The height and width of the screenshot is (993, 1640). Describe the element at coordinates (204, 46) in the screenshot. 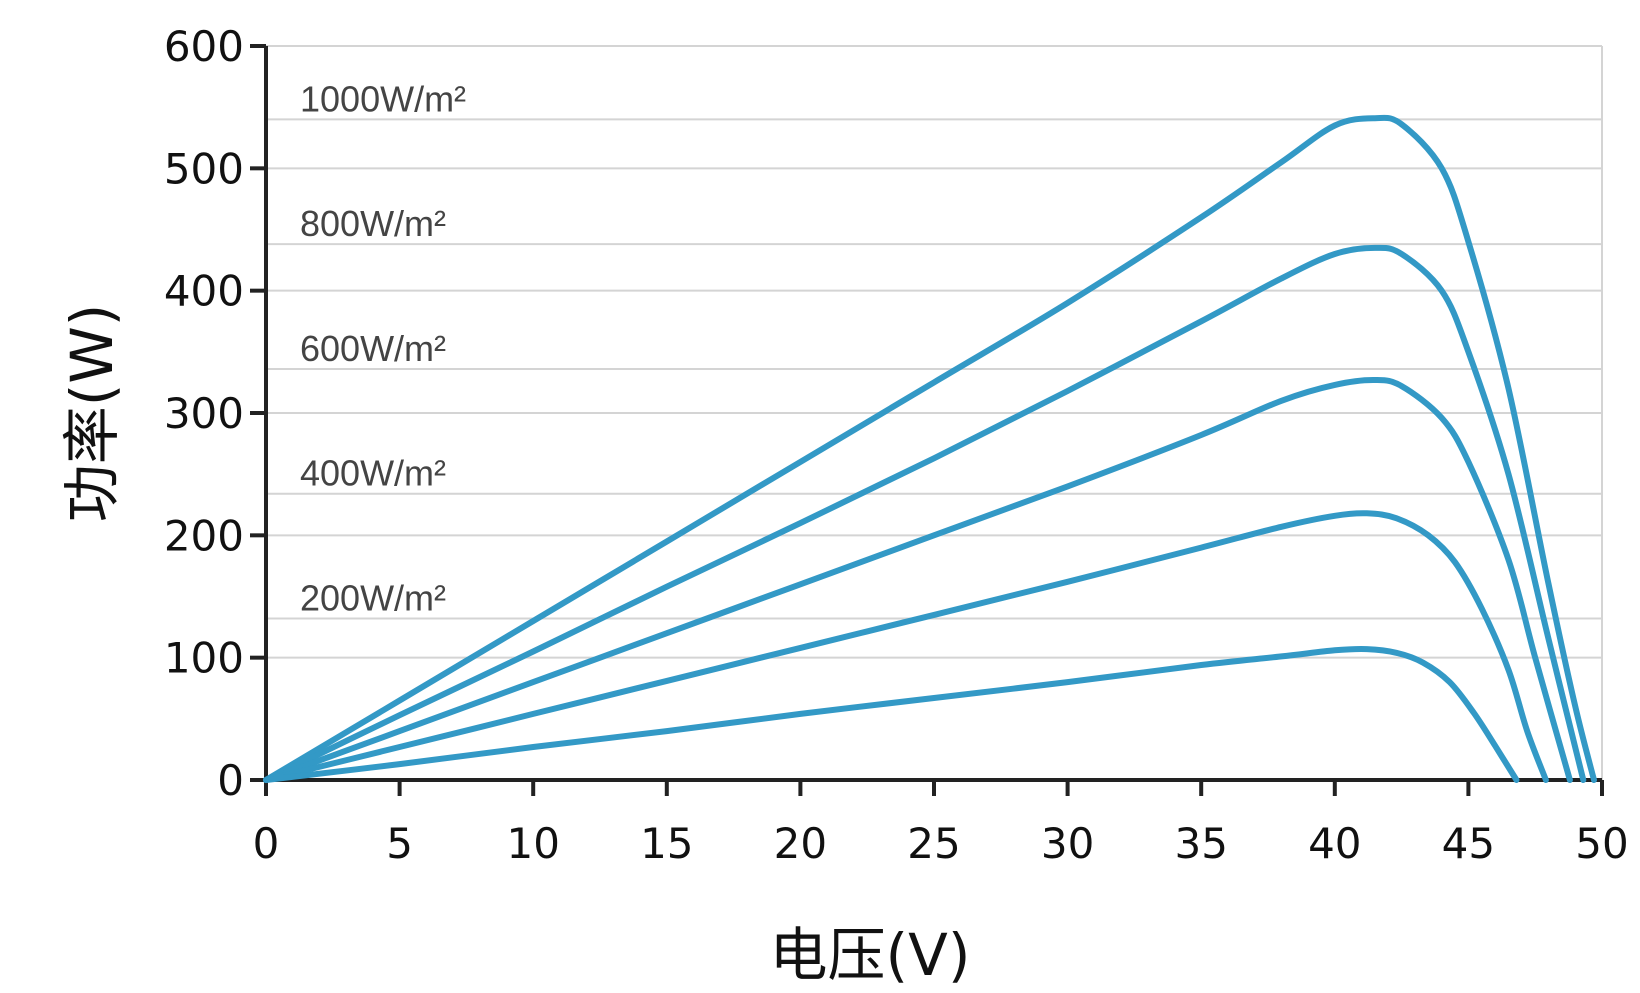

I see `y-tick-label: 600` at that location.